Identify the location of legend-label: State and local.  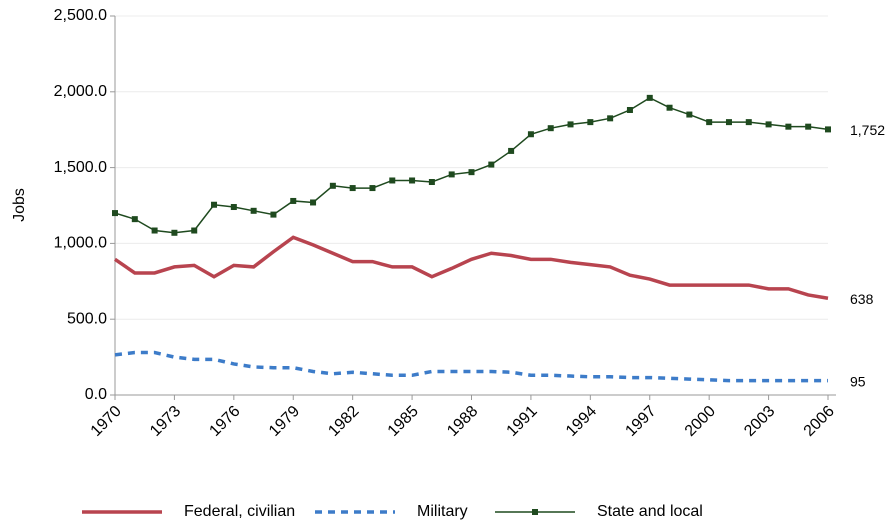
(650, 511).